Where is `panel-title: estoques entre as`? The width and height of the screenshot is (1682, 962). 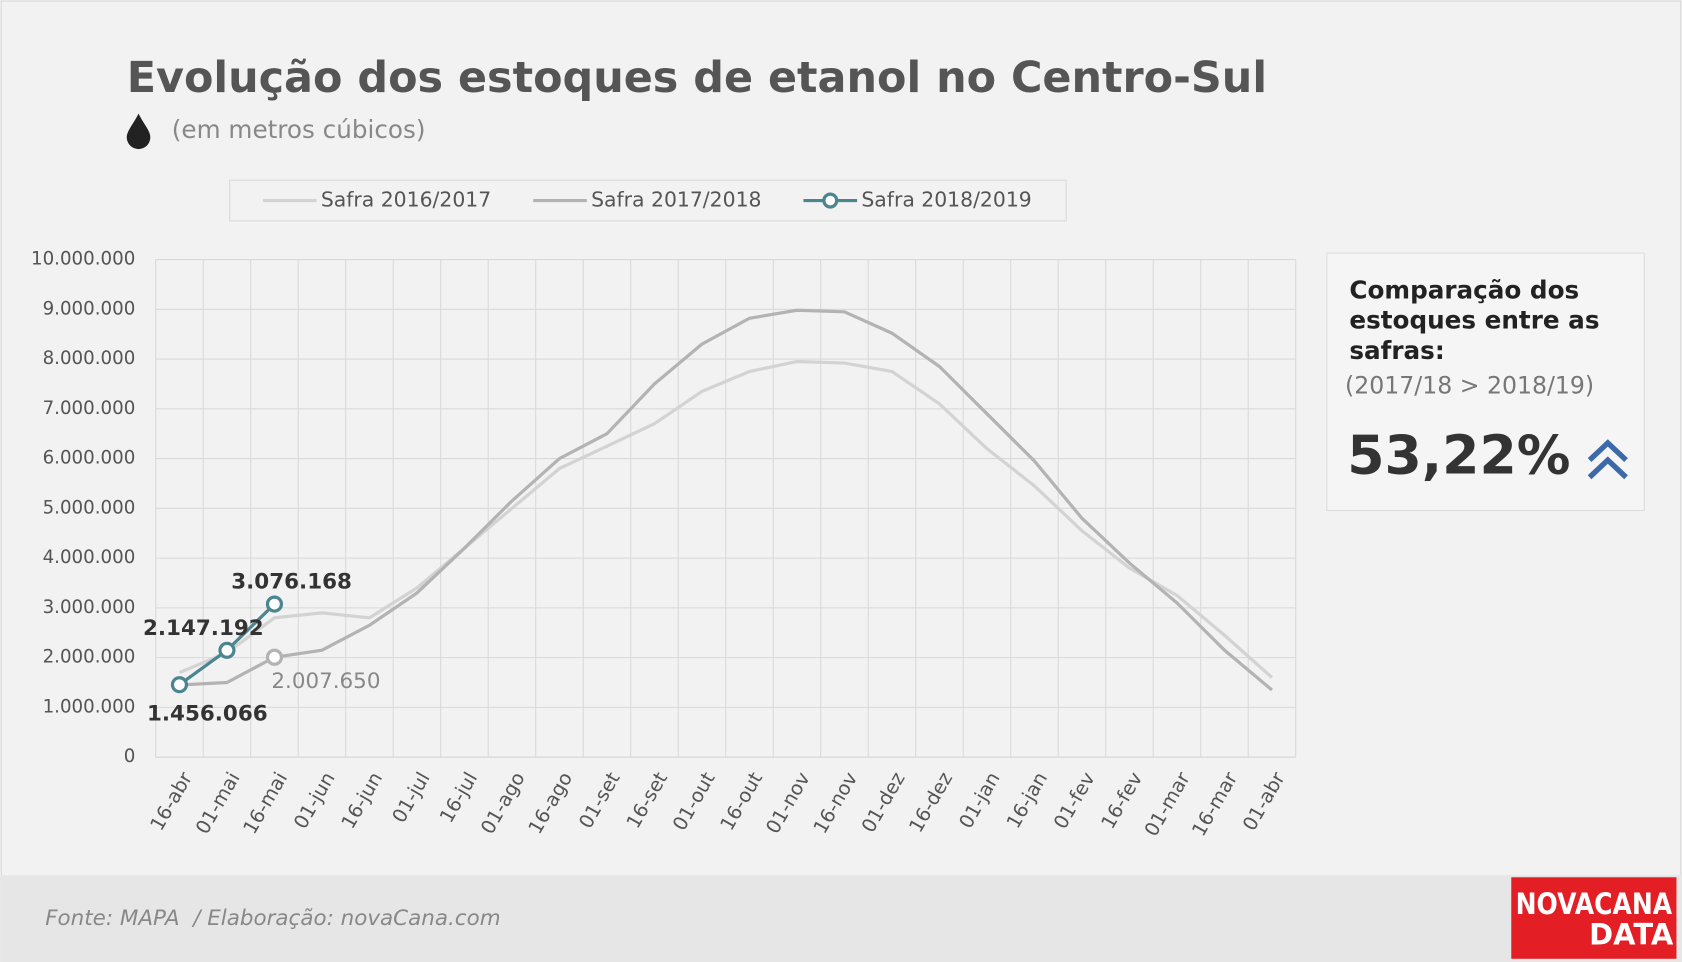
panel-title: estoques entre as is located at coordinates (1474, 320).